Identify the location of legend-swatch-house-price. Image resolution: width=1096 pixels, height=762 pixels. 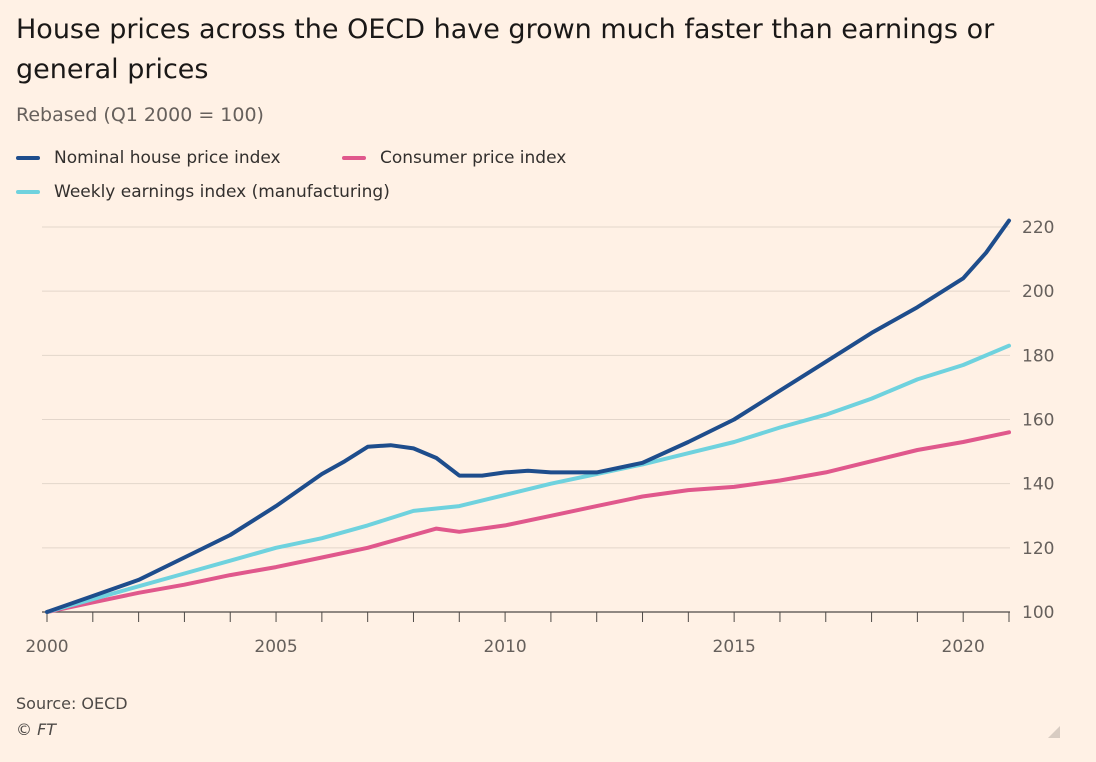
(28, 158).